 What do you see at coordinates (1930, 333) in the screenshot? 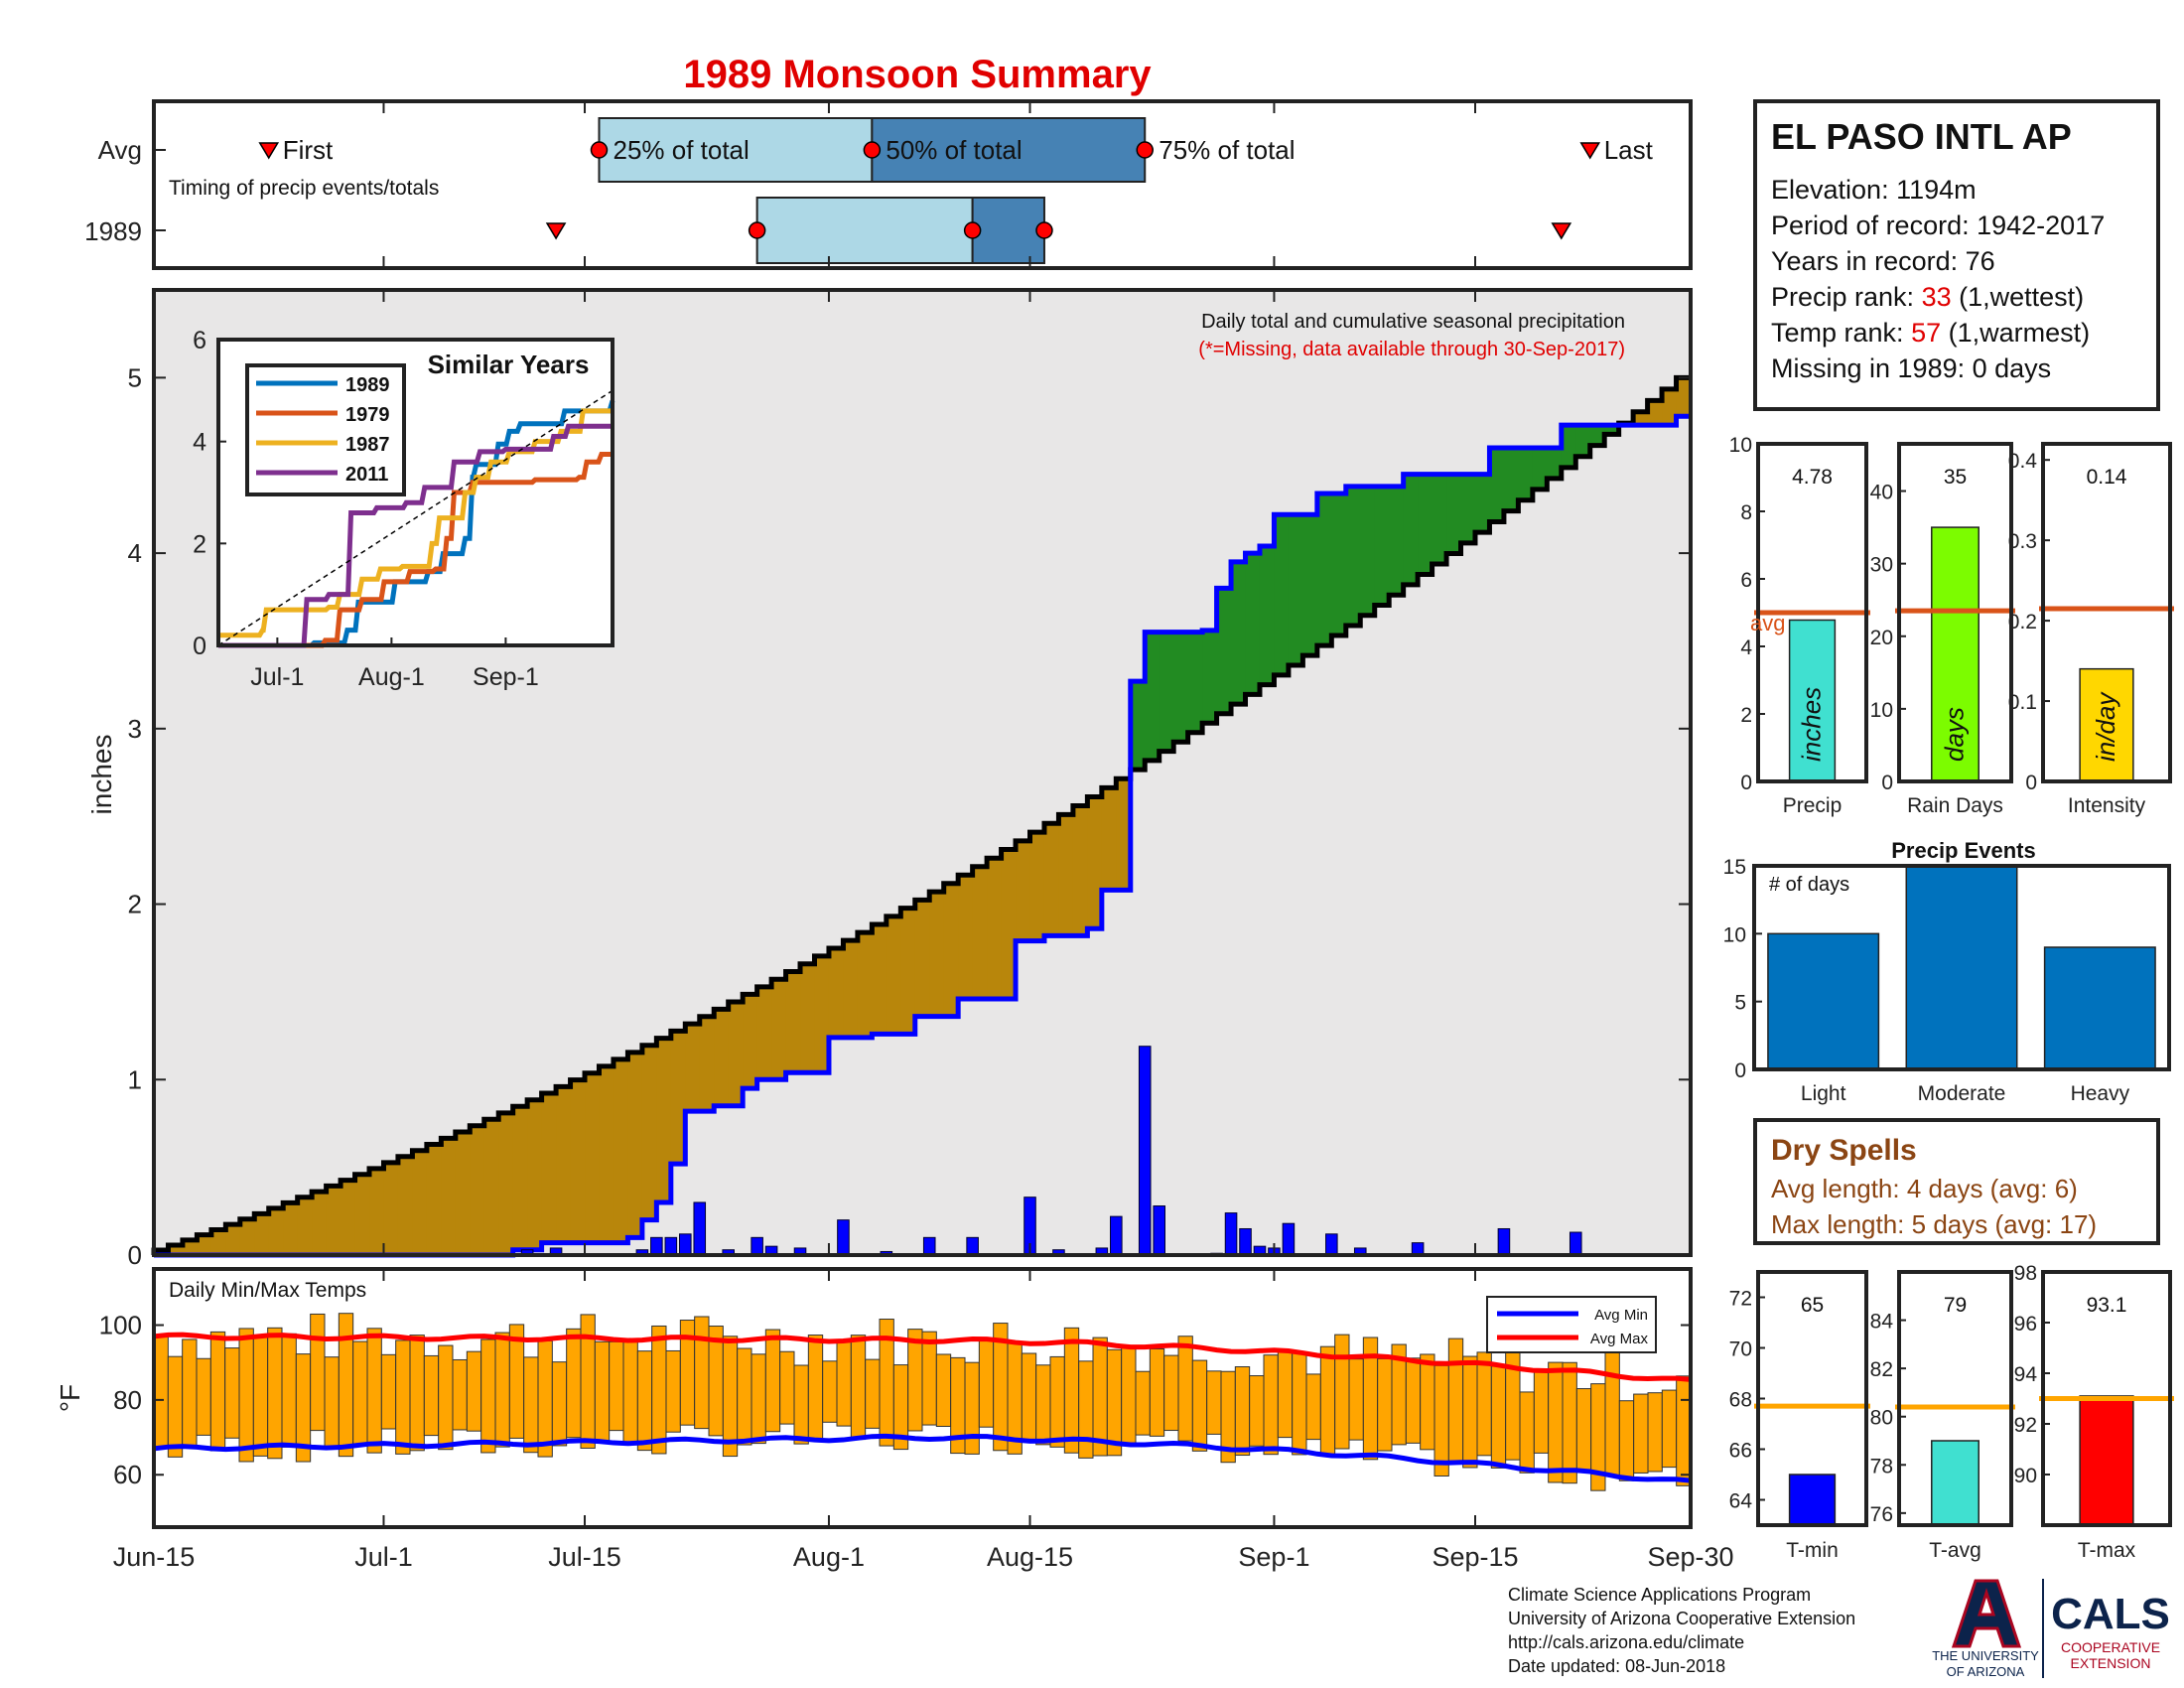
I see `station-temp-rank: Temp rank: 57 (1,warmest)` at bounding box center [1930, 333].